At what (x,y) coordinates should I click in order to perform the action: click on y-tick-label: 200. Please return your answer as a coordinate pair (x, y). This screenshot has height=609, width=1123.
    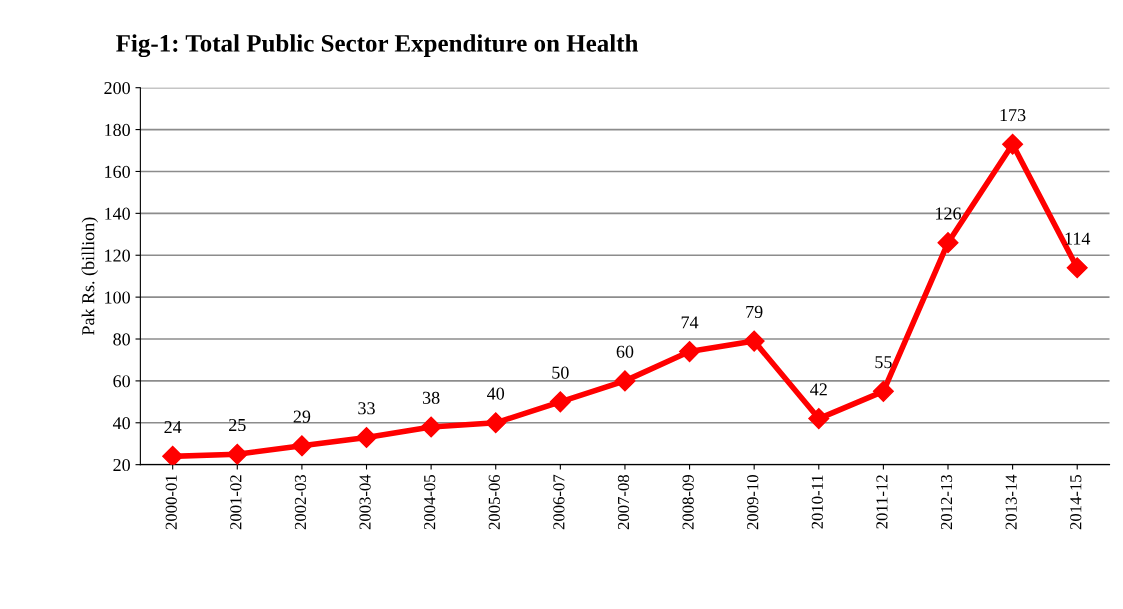
    Looking at the image, I should click on (117, 88).